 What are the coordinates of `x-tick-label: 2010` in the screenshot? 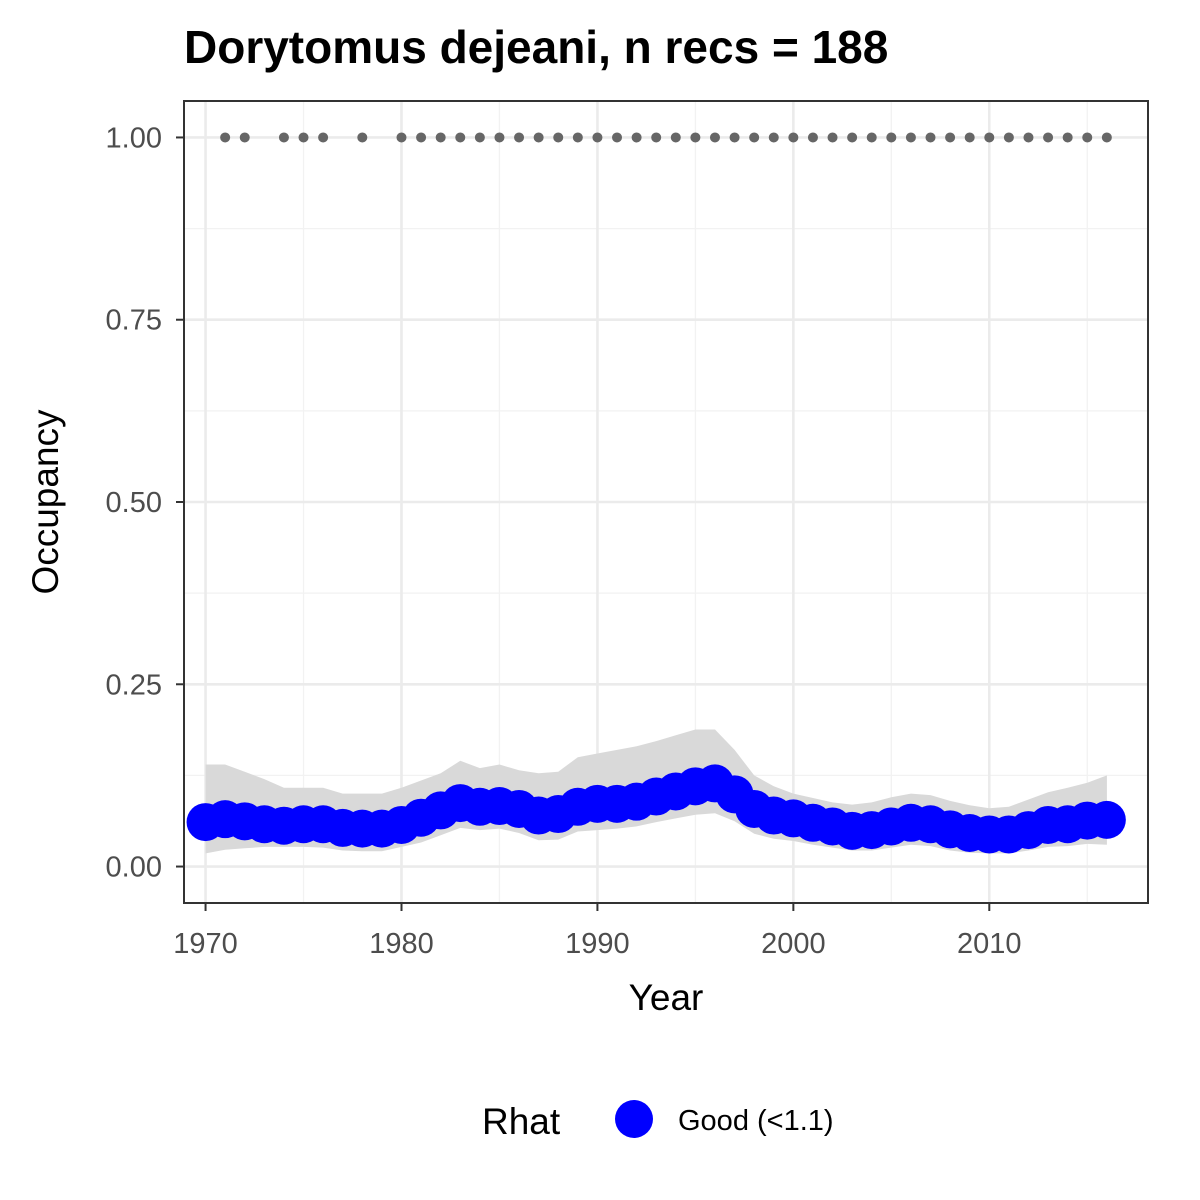 It's located at (989, 944).